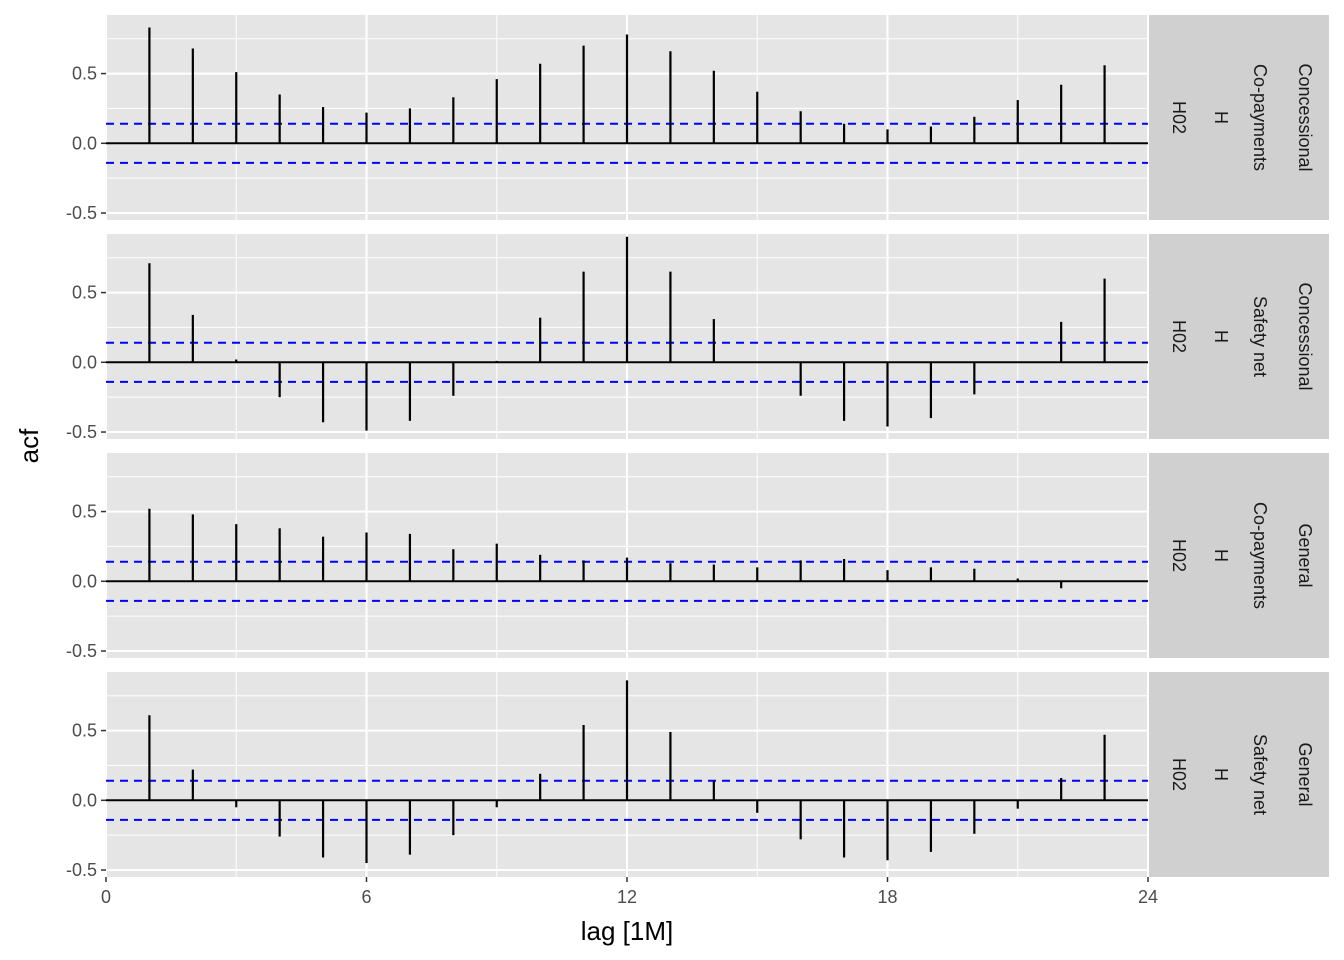 Image resolution: width=1344 pixels, height=960 pixels. Describe the element at coordinates (887, 897) in the screenshot. I see `x-tick-label: 18` at that location.